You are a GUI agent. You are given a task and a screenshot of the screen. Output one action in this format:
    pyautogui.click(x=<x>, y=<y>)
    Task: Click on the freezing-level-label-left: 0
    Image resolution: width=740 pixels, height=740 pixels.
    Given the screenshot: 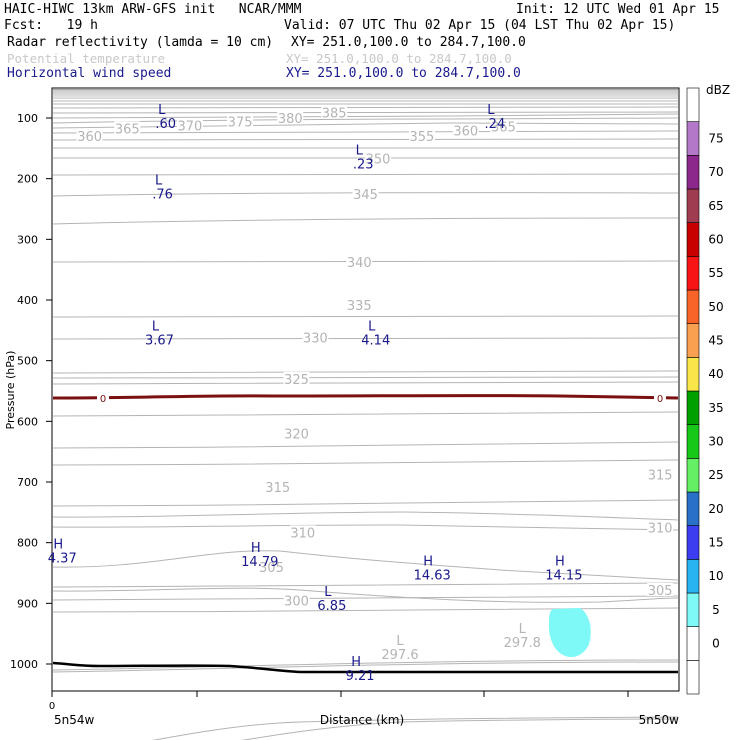 What is the action you would take?
    pyautogui.click(x=103, y=399)
    